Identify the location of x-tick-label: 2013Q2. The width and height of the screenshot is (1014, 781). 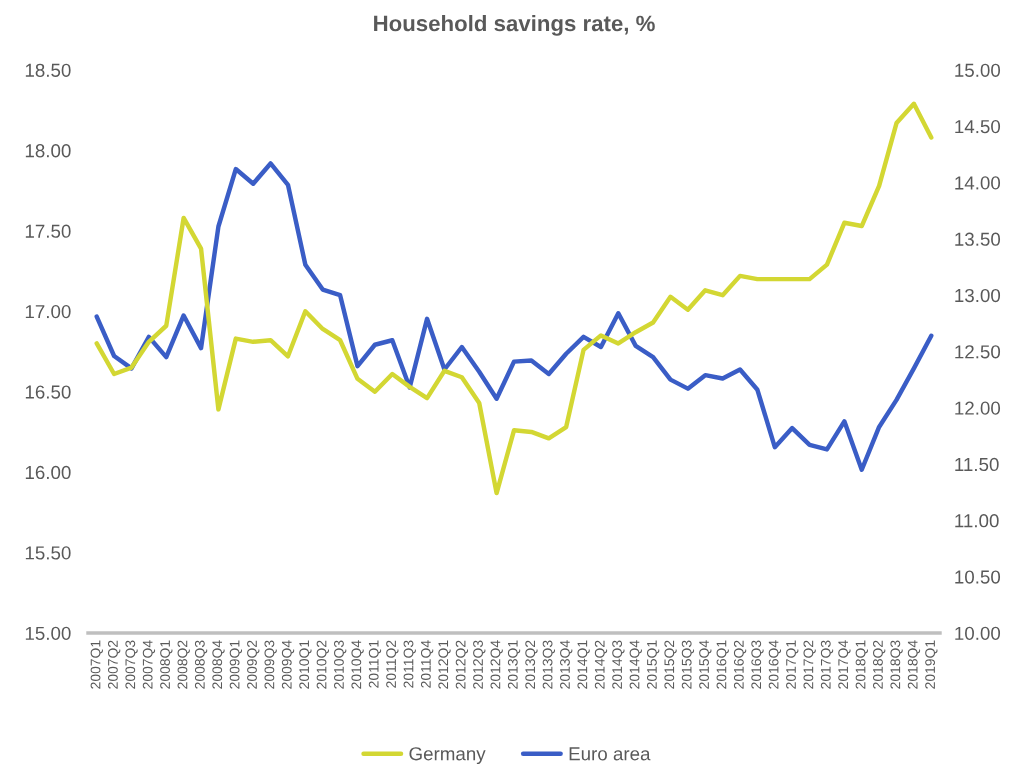
(531, 664).